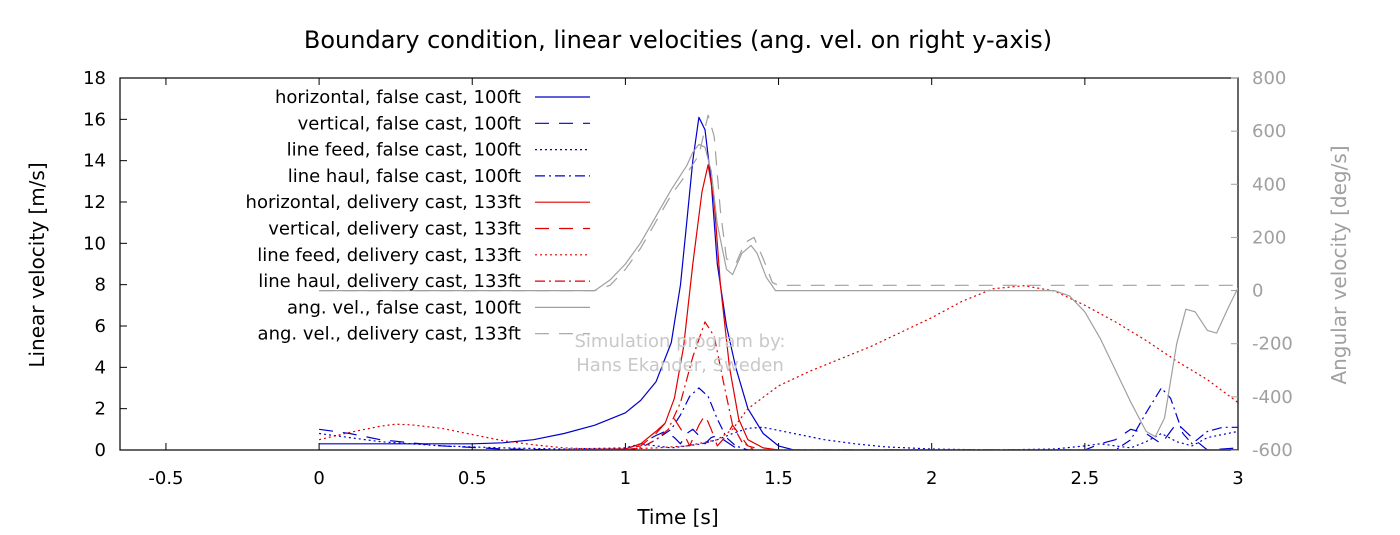 Image resolution: width=1400 pixels, height=535 pixels. Describe the element at coordinates (383, 202) in the screenshot. I see `legend-entry-label: horizontal, delivery cast, 133ft` at that location.